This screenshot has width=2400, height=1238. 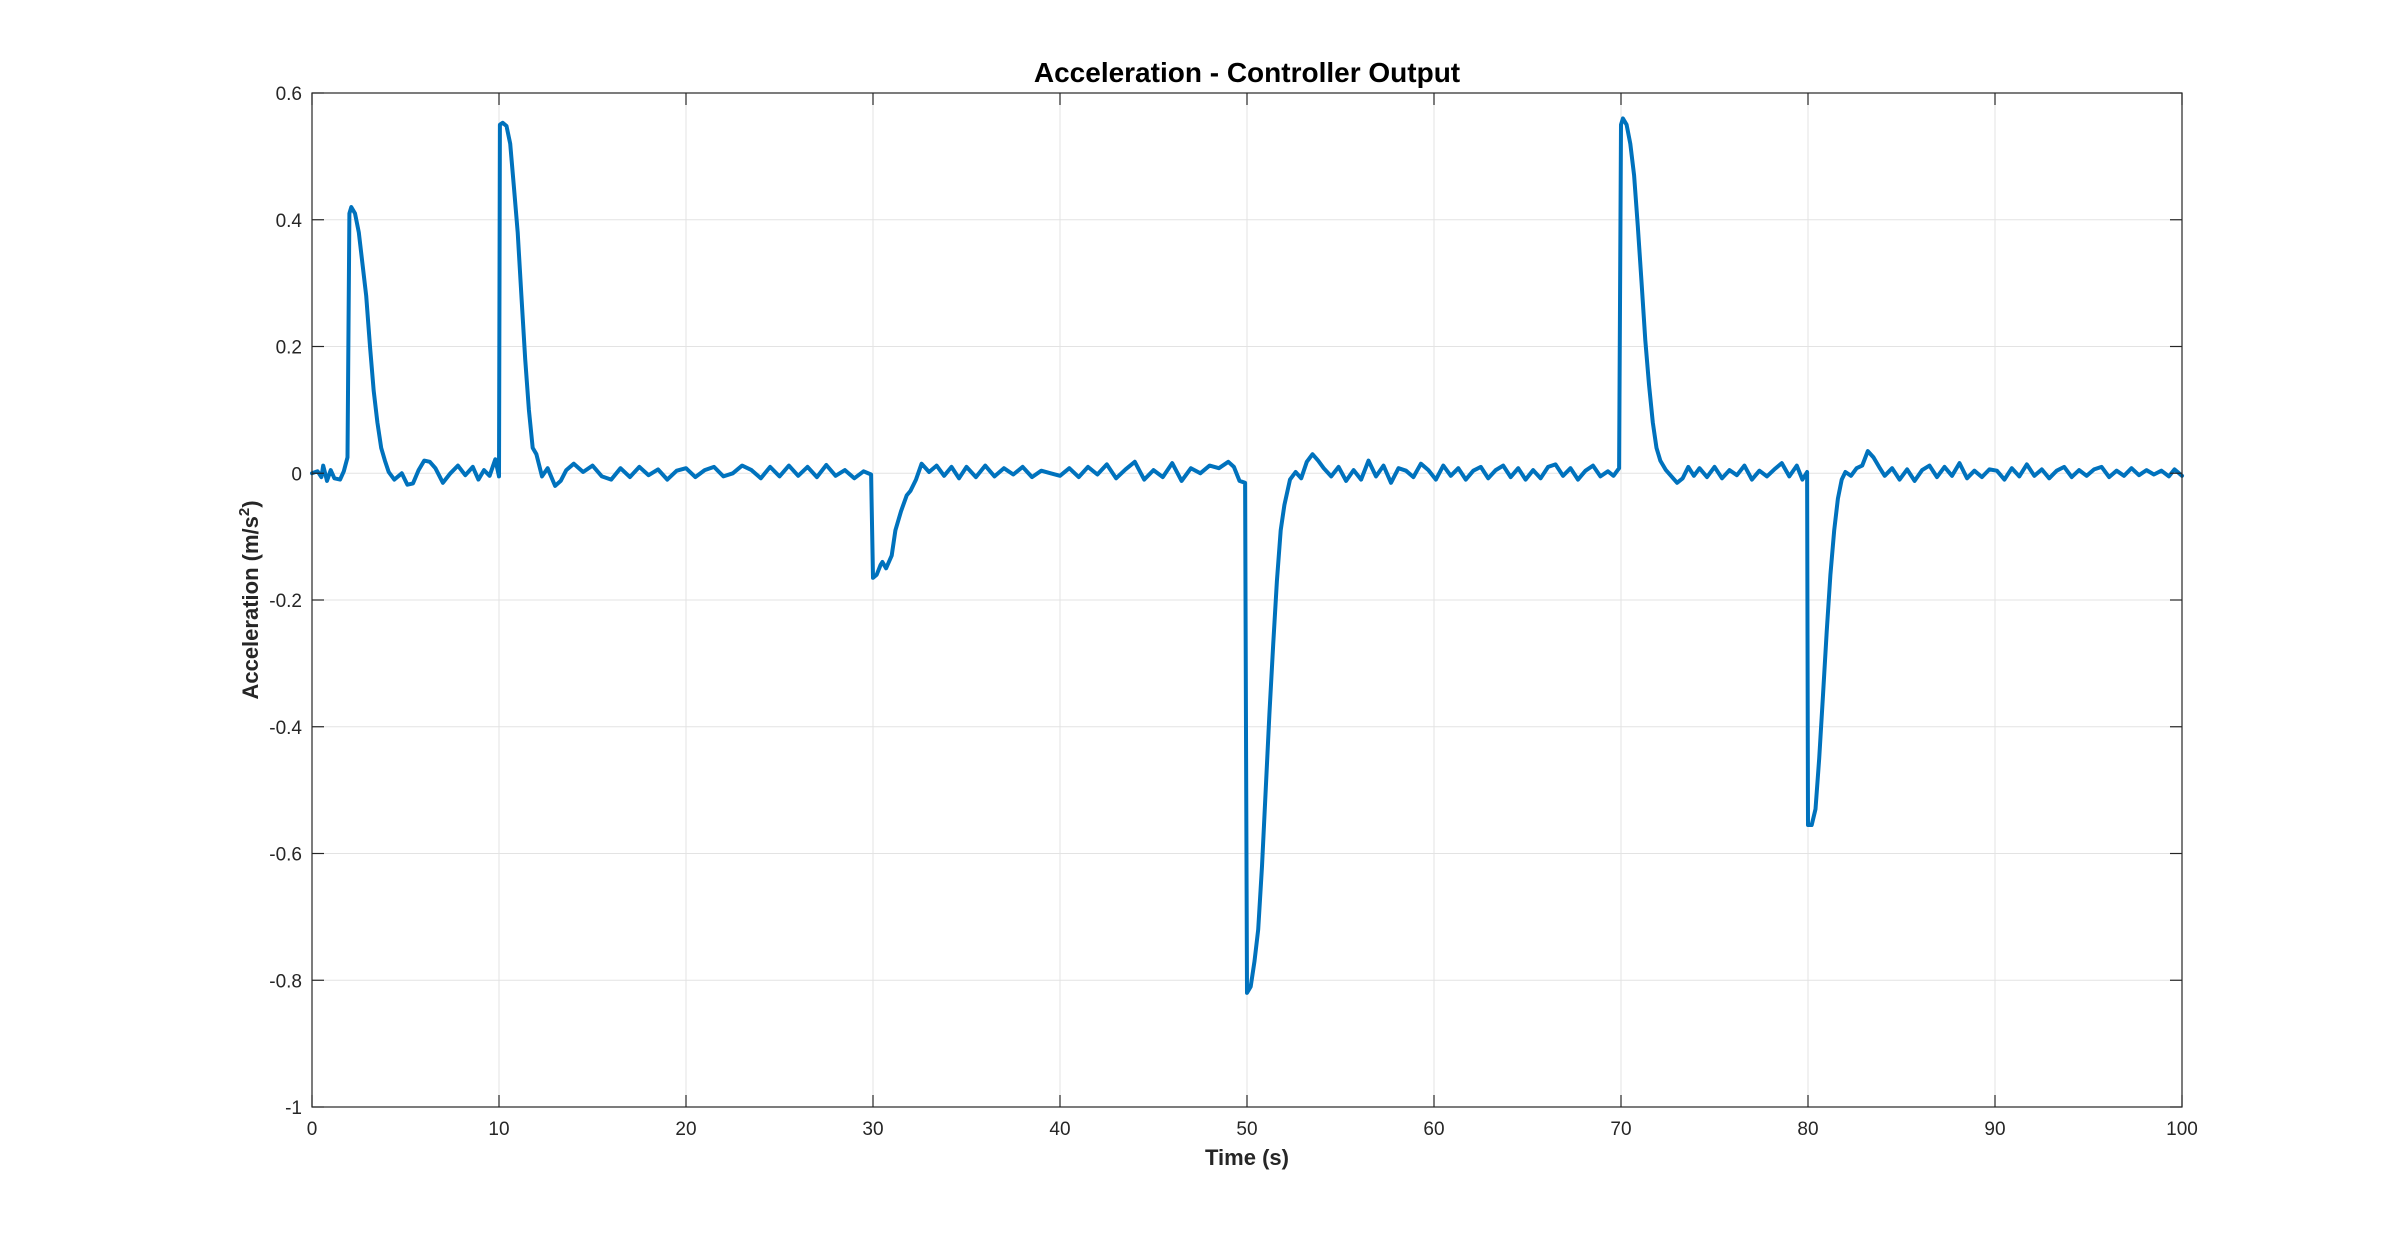 I want to click on y-tick-label: 0, so click(x=296, y=474).